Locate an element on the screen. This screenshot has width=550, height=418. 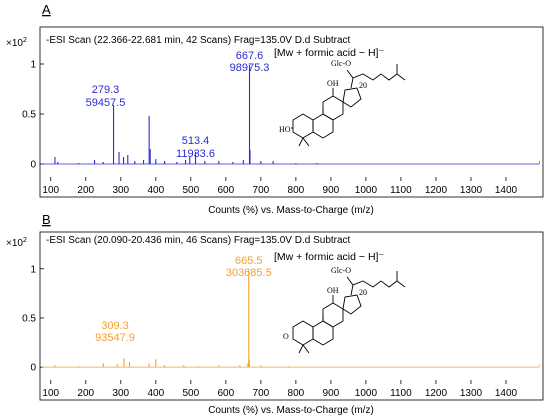
panel-b-adduct-label: [Mw + formic acid − H]⁻ is located at coordinates (329, 257).